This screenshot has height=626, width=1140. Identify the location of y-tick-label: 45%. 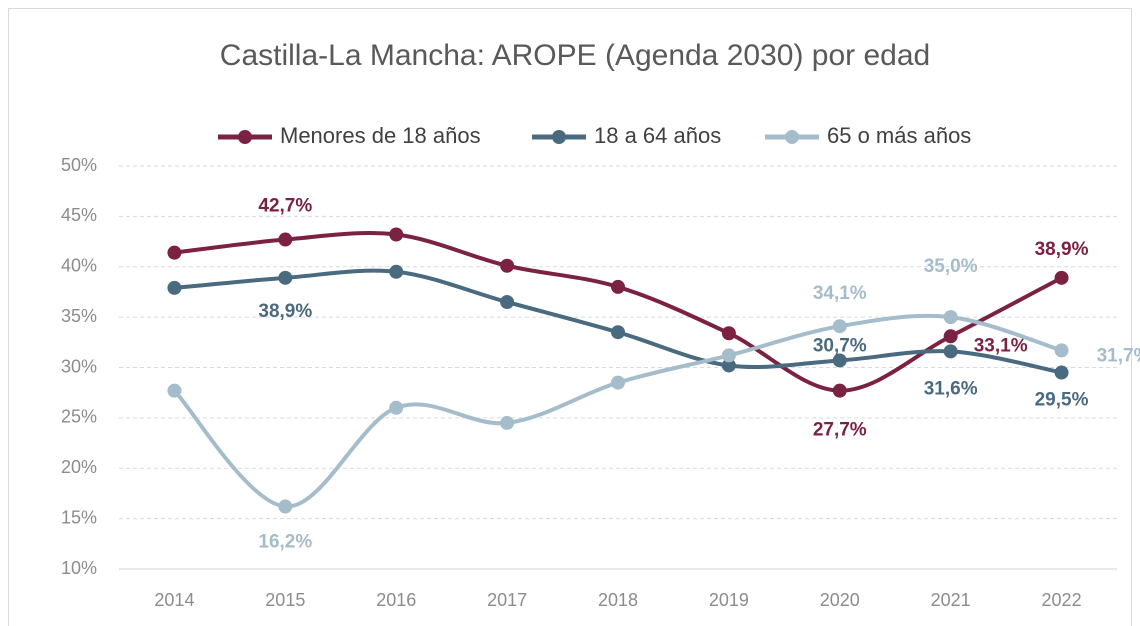
(79, 215).